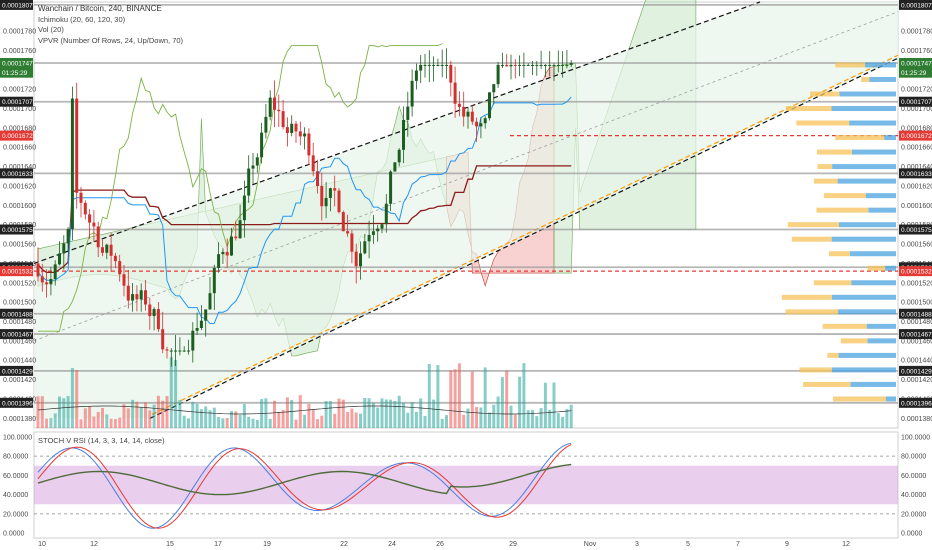 Image resolution: width=932 pixels, height=550 pixels. What do you see at coordinates (916, 303) in the screenshot?
I see `y-tick-right: 0.0001500` at bounding box center [916, 303].